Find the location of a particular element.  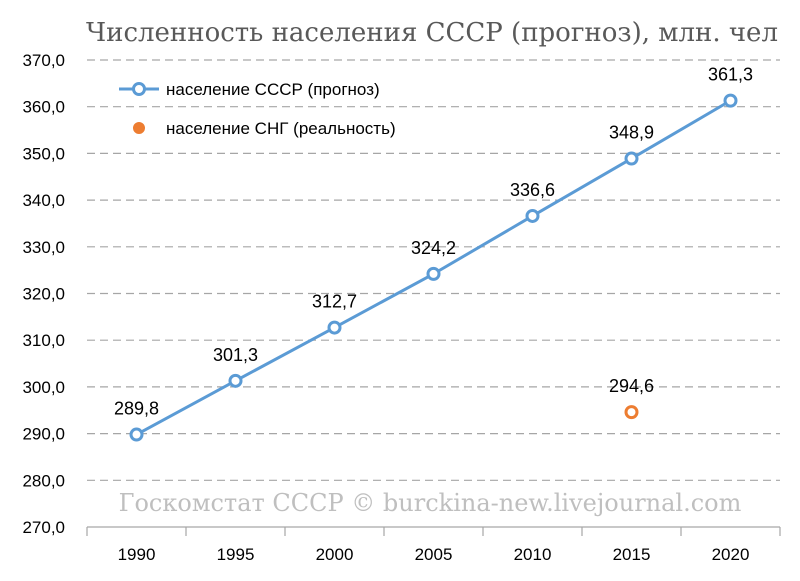

legend-label: население СНГ (реальность) is located at coordinates (281, 128).